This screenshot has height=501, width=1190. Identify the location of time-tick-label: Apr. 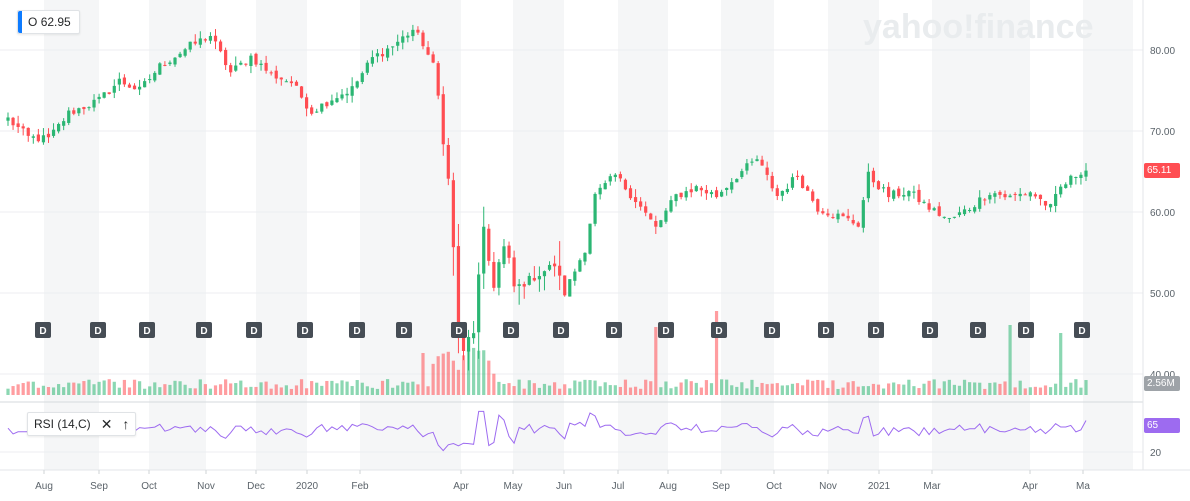
(1030, 486).